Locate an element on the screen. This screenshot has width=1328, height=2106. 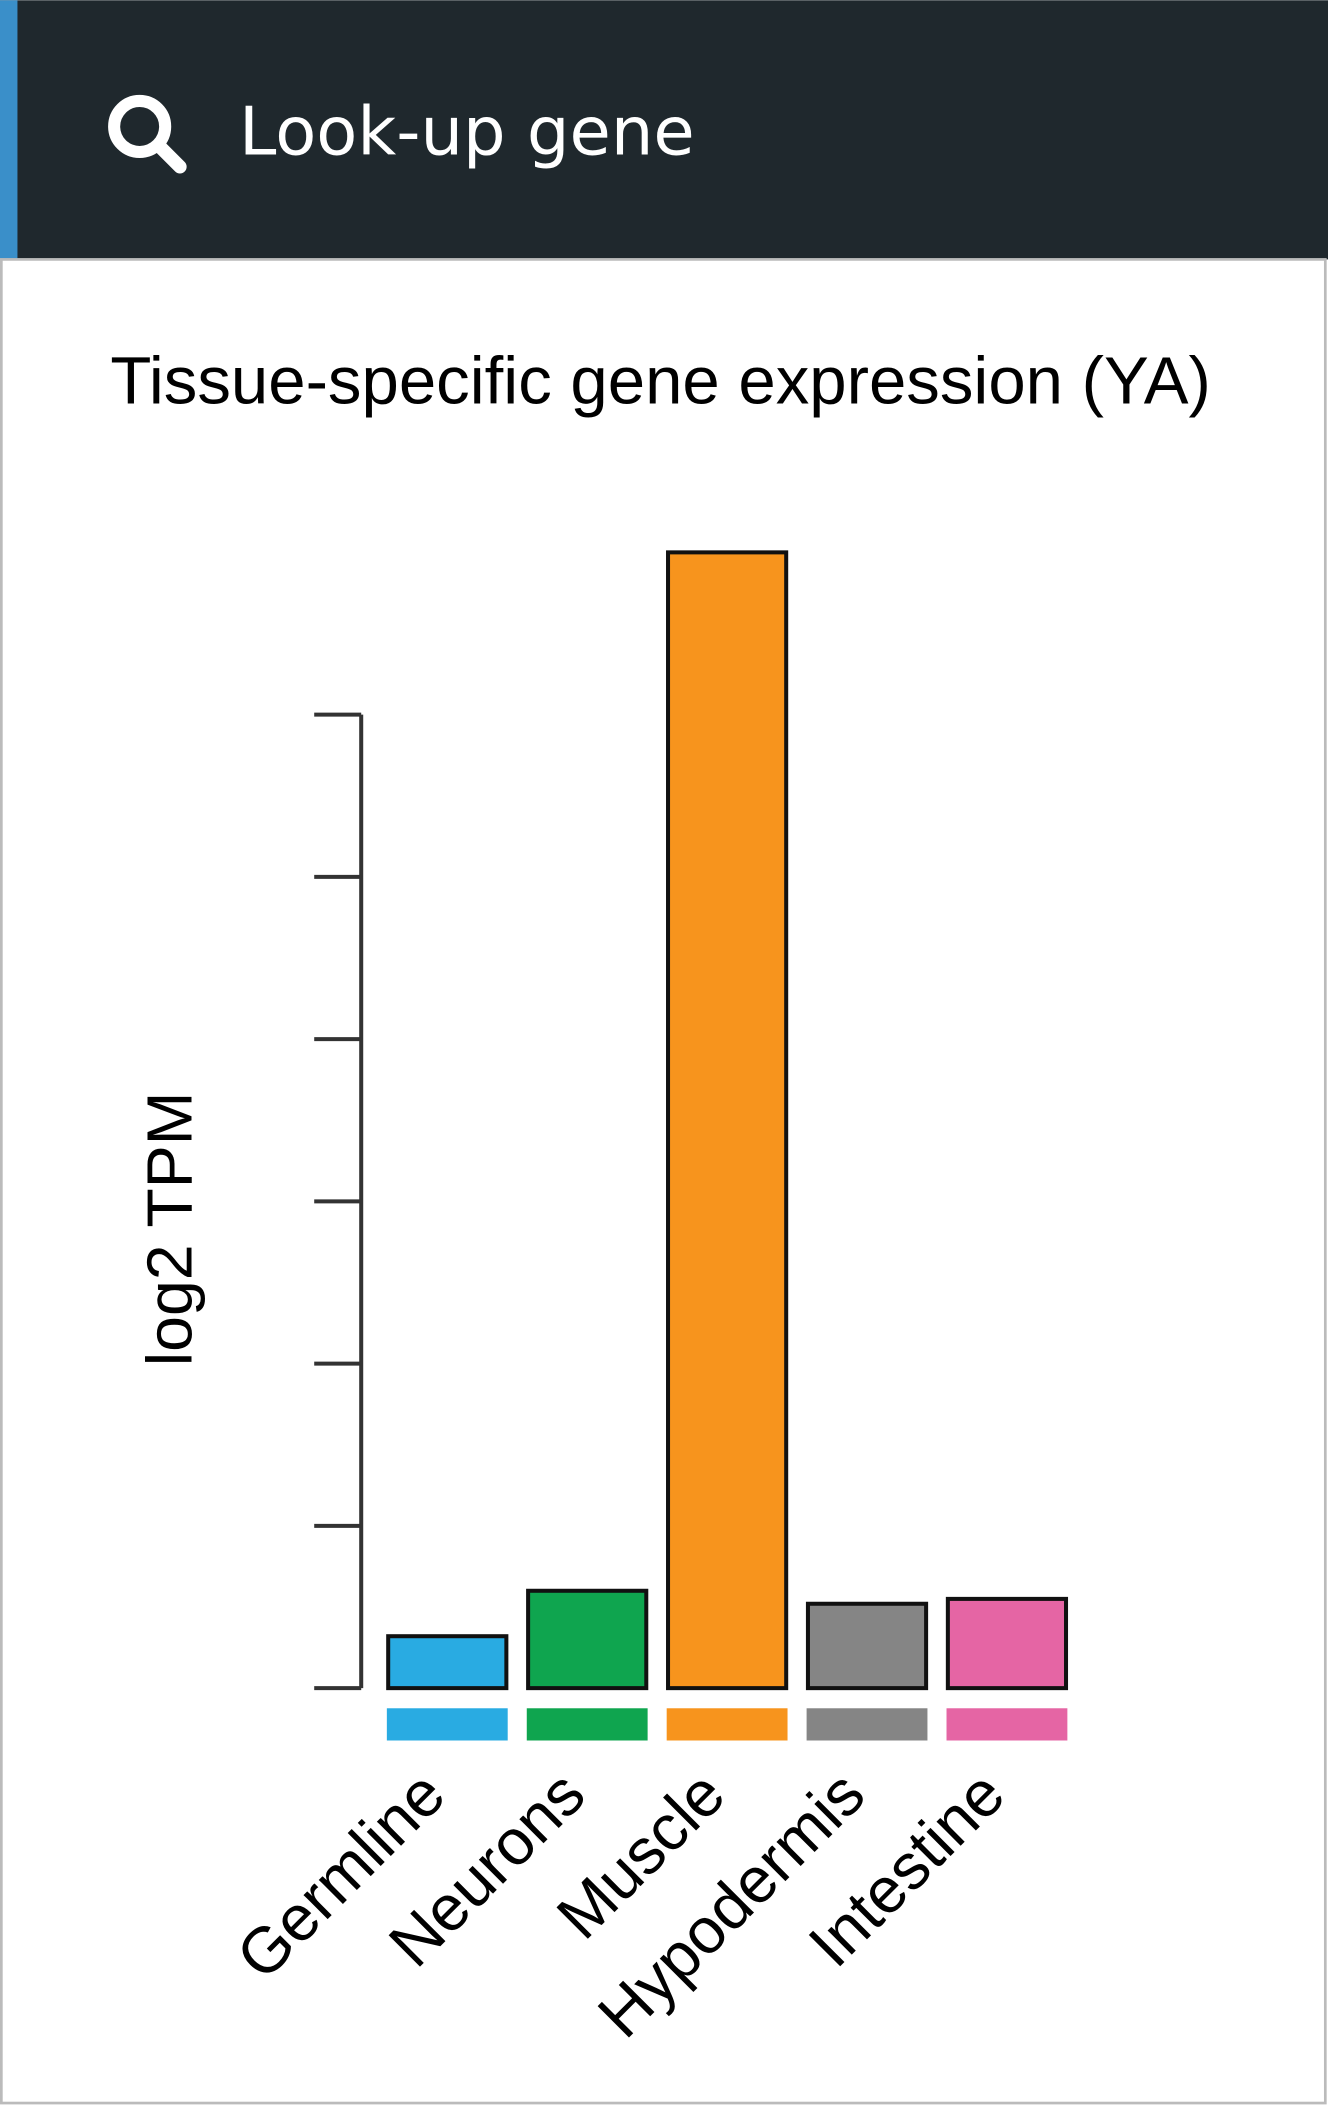
y-axis-label: log2 TPM is located at coordinates (170, 1229).